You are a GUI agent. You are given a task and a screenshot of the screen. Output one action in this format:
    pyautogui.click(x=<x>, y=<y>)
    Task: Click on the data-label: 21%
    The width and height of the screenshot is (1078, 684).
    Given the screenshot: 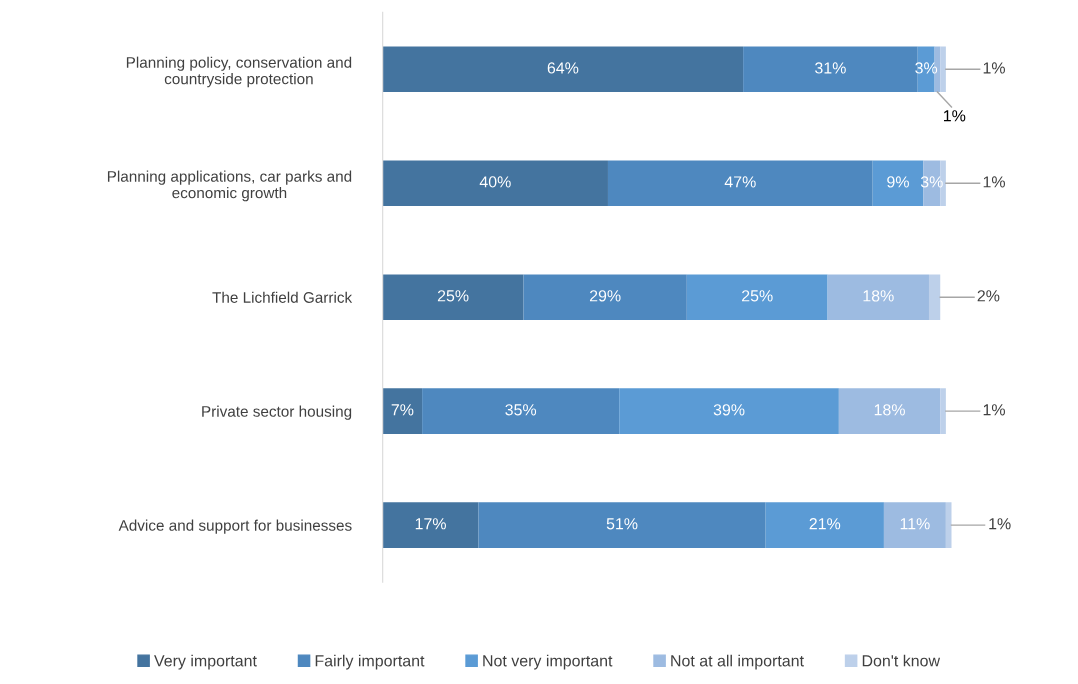 What is the action you would take?
    pyautogui.click(x=825, y=524)
    